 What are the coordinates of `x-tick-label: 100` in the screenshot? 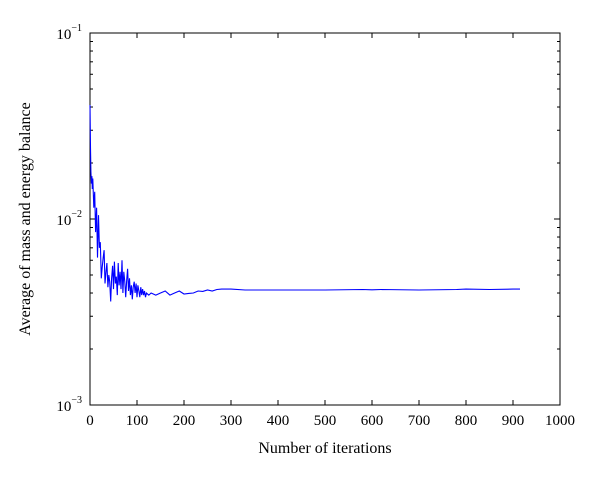 It's located at (137, 421).